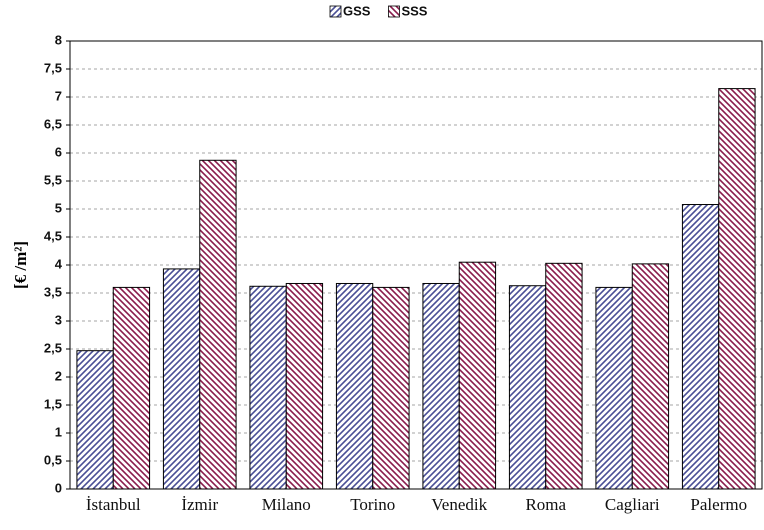  Describe the element at coordinates (53, 123) in the screenshot. I see `y-tick-label: 6,5` at that location.